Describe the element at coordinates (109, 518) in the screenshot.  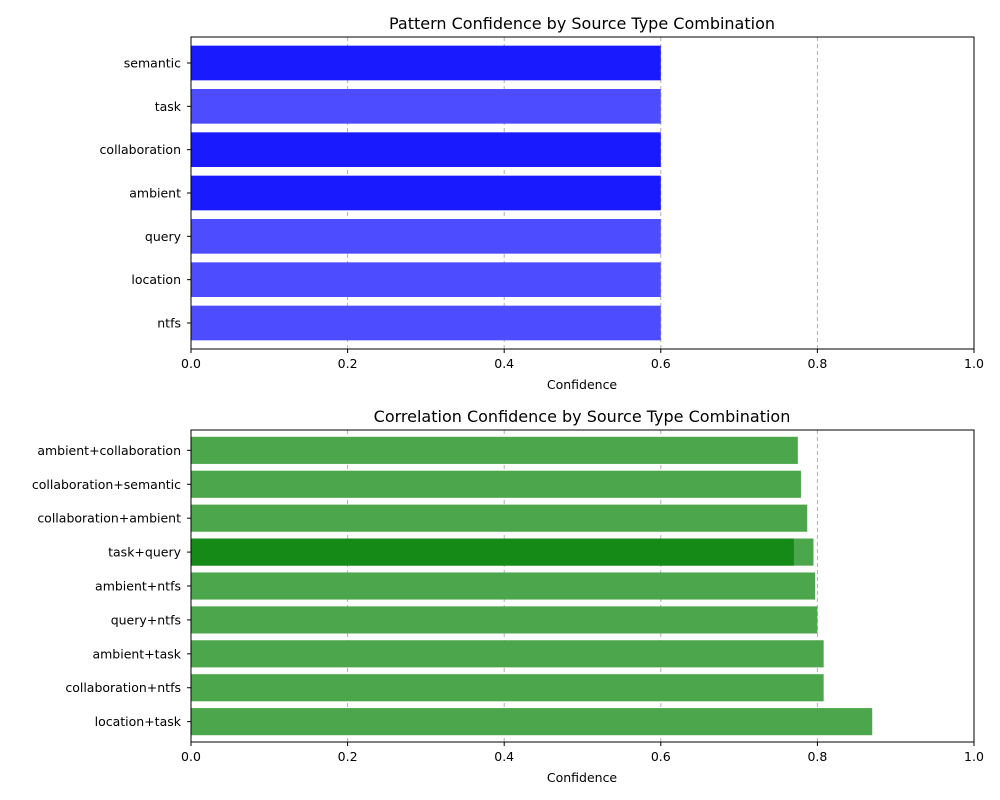
I see `y-tick-label: collaboration+ambient` at that location.